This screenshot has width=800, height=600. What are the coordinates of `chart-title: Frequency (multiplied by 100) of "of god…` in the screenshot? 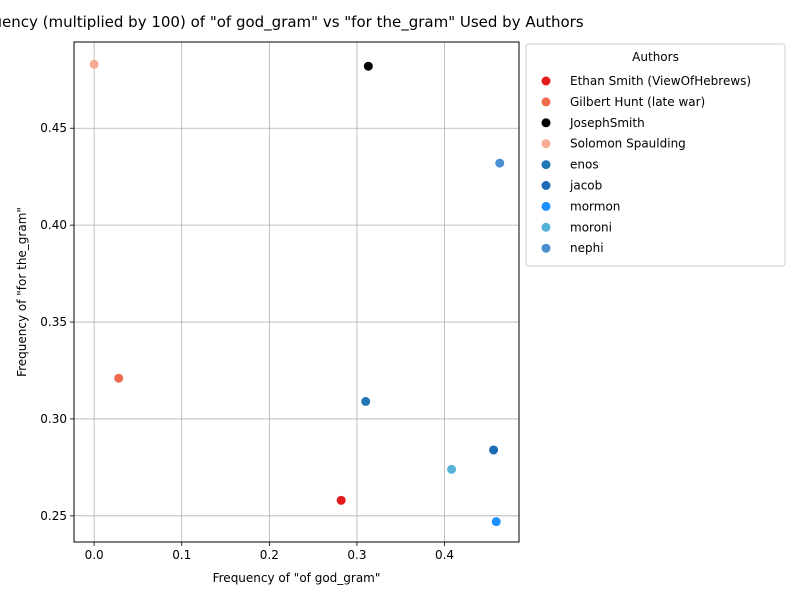 It's located at (292, 22).